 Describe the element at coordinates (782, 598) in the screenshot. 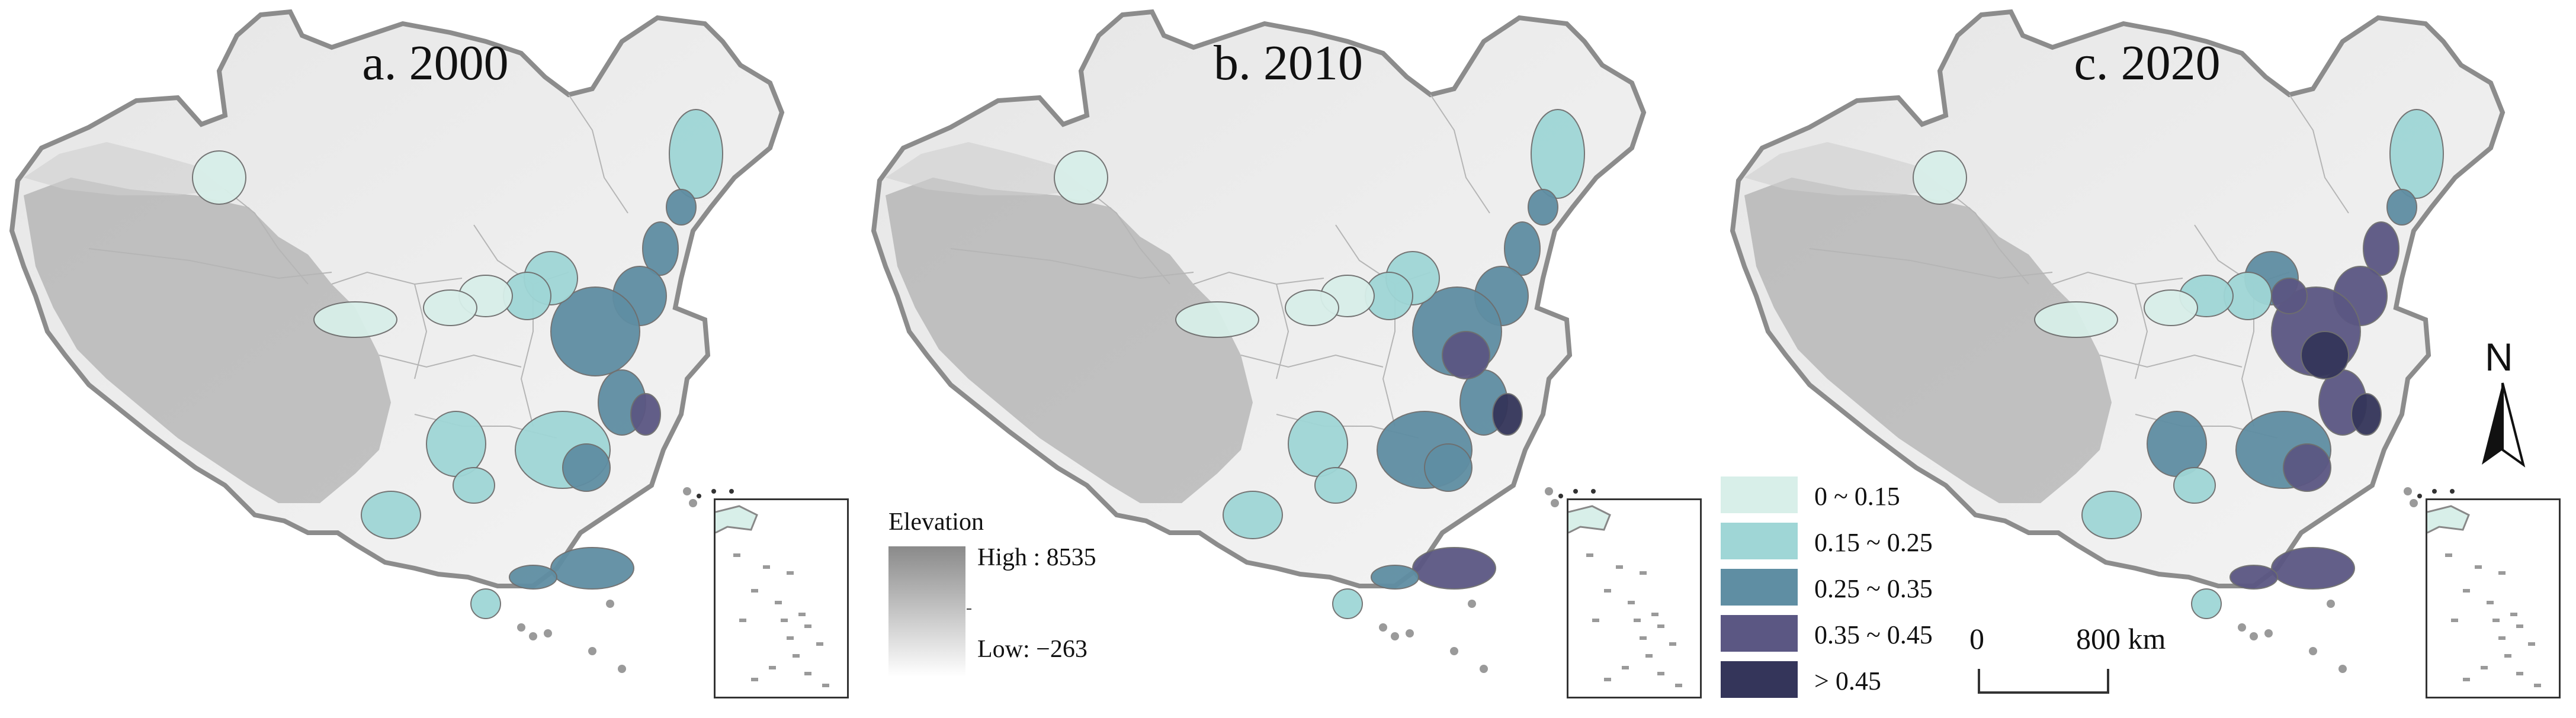

I see `south-china-sea-inset-a` at that location.